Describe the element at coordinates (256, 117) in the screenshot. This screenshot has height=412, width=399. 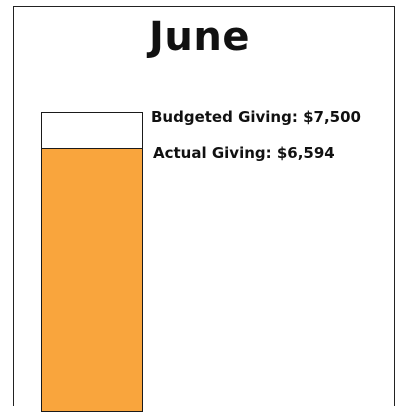
I see `budgeted-giving-label: Budgeted Giving: $7,500` at that location.